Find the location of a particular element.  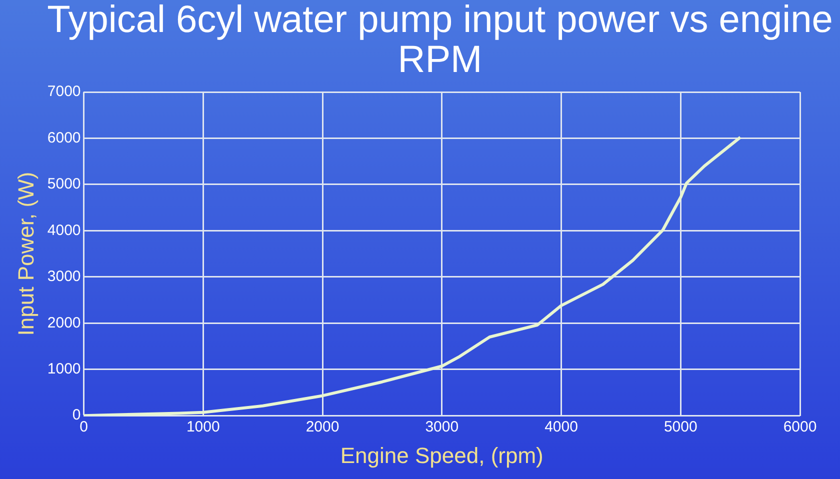

y-tick-label: 5000 is located at coordinates (64, 184).